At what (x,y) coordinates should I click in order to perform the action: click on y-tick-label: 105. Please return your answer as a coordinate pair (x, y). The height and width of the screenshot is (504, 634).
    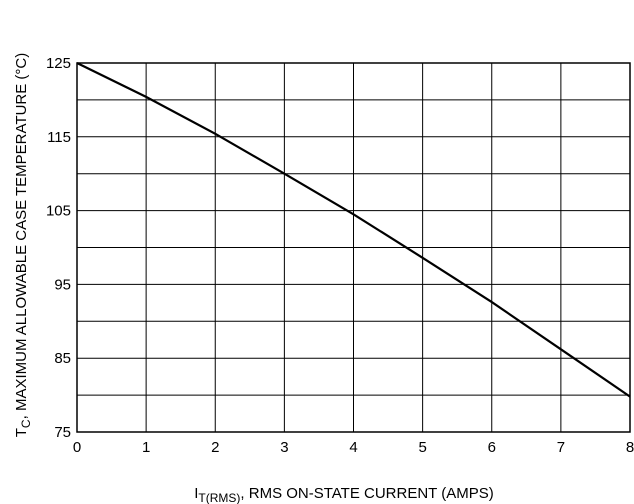
    Looking at the image, I should click on (58, 211).